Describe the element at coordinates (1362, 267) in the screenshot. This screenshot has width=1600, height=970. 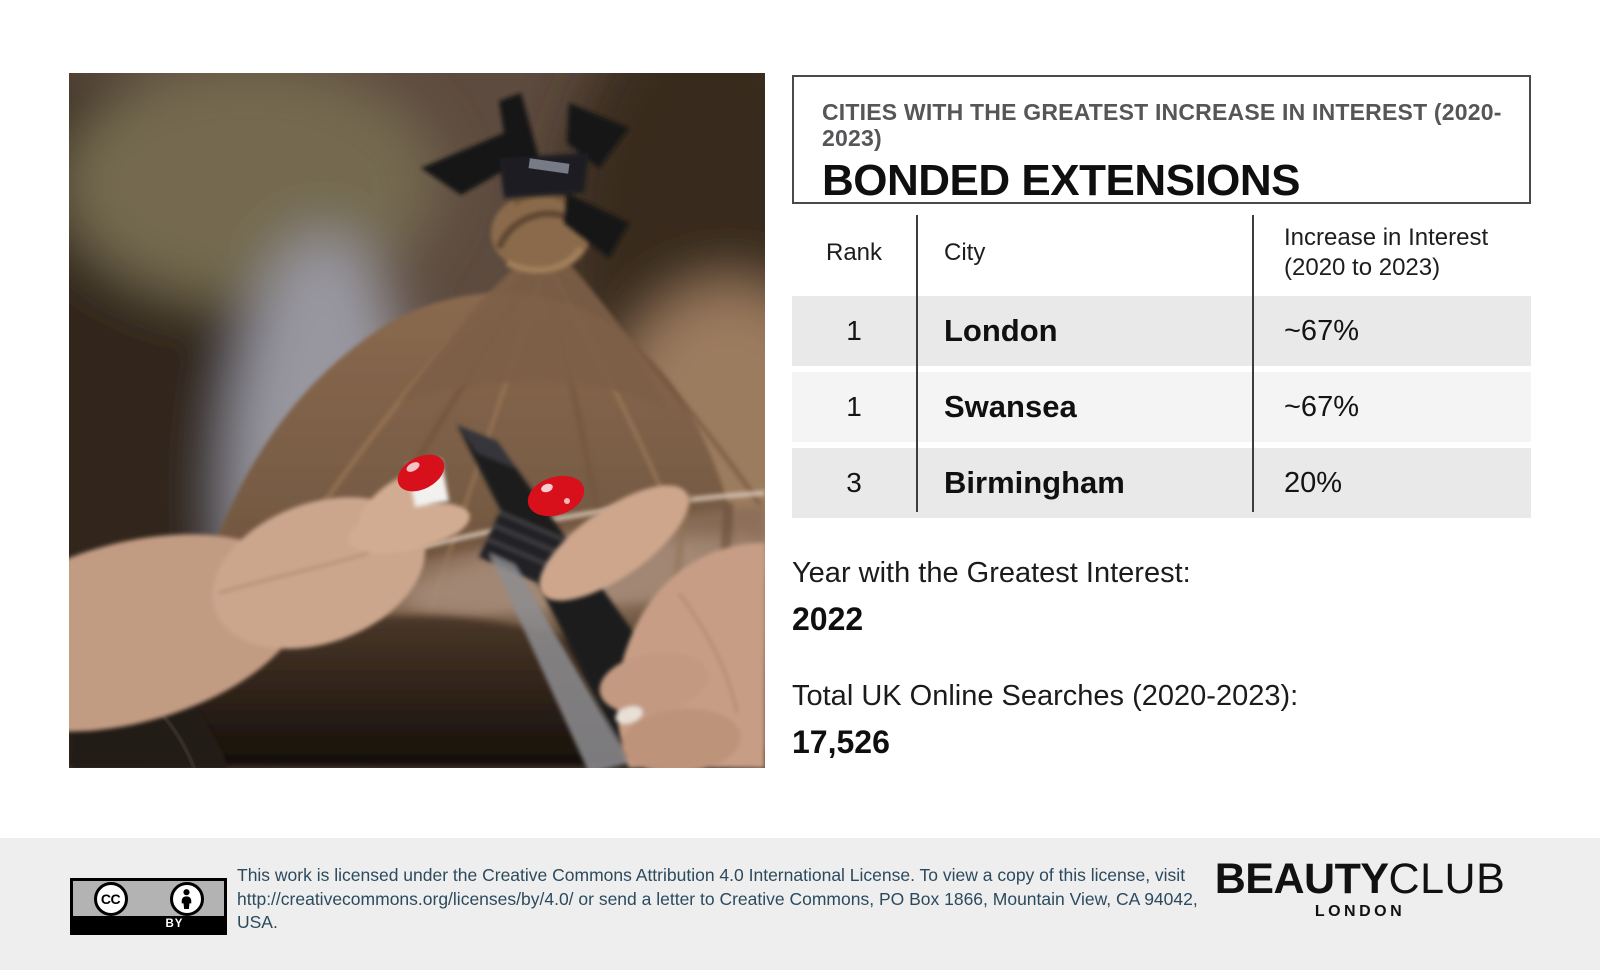
I see `column-header-increase-line2: (2020 to 2023)` at that location.